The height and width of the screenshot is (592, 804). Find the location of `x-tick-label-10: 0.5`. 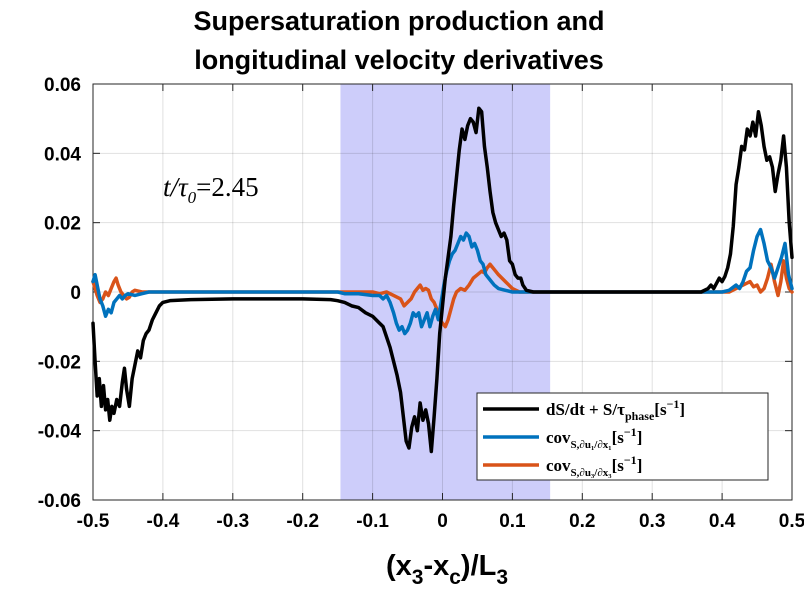

x-tick-label-10: 0.5 is located at coordinates (791, 521).